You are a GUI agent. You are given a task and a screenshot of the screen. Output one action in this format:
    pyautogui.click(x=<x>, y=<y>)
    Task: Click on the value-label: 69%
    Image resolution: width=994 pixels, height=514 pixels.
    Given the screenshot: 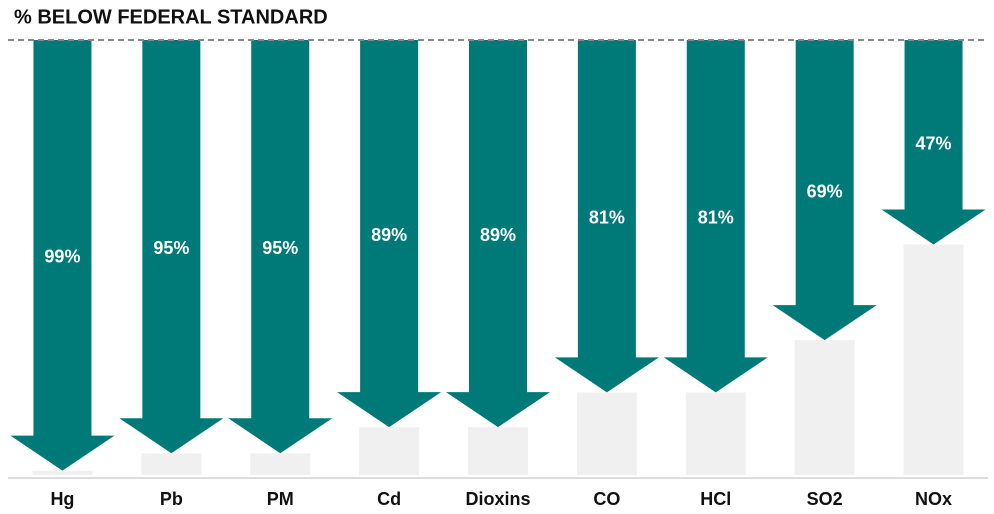 What is the action you would take?
    pyautogui.click(x=825, y=191)
    